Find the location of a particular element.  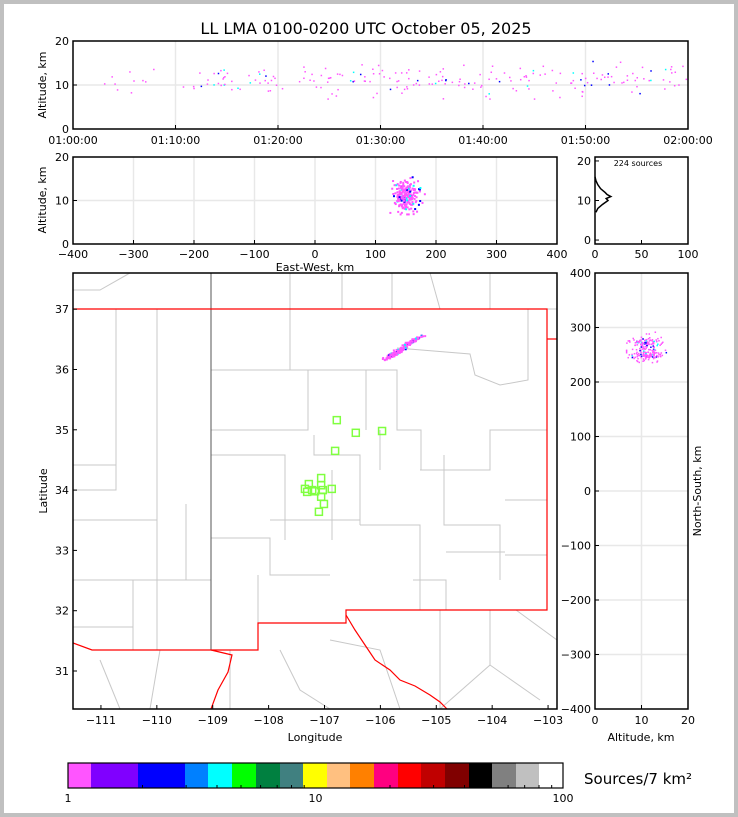

state-border is located at coordinates (221, 679).